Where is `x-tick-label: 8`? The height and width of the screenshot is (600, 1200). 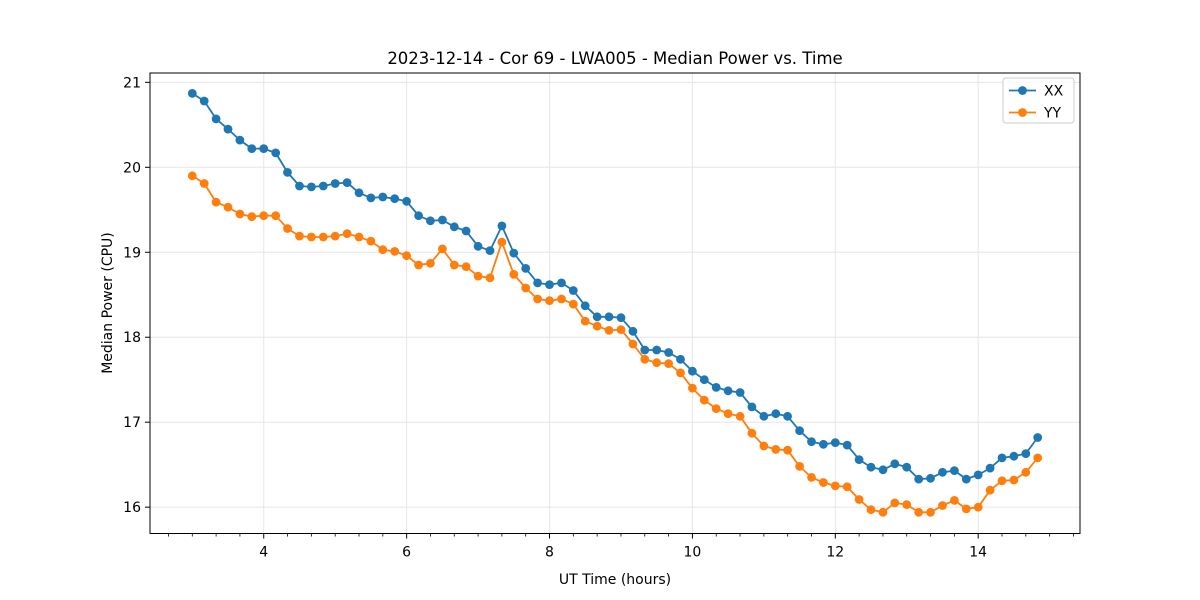 x-tick-label: 8 is located at coordinates (549, 553).